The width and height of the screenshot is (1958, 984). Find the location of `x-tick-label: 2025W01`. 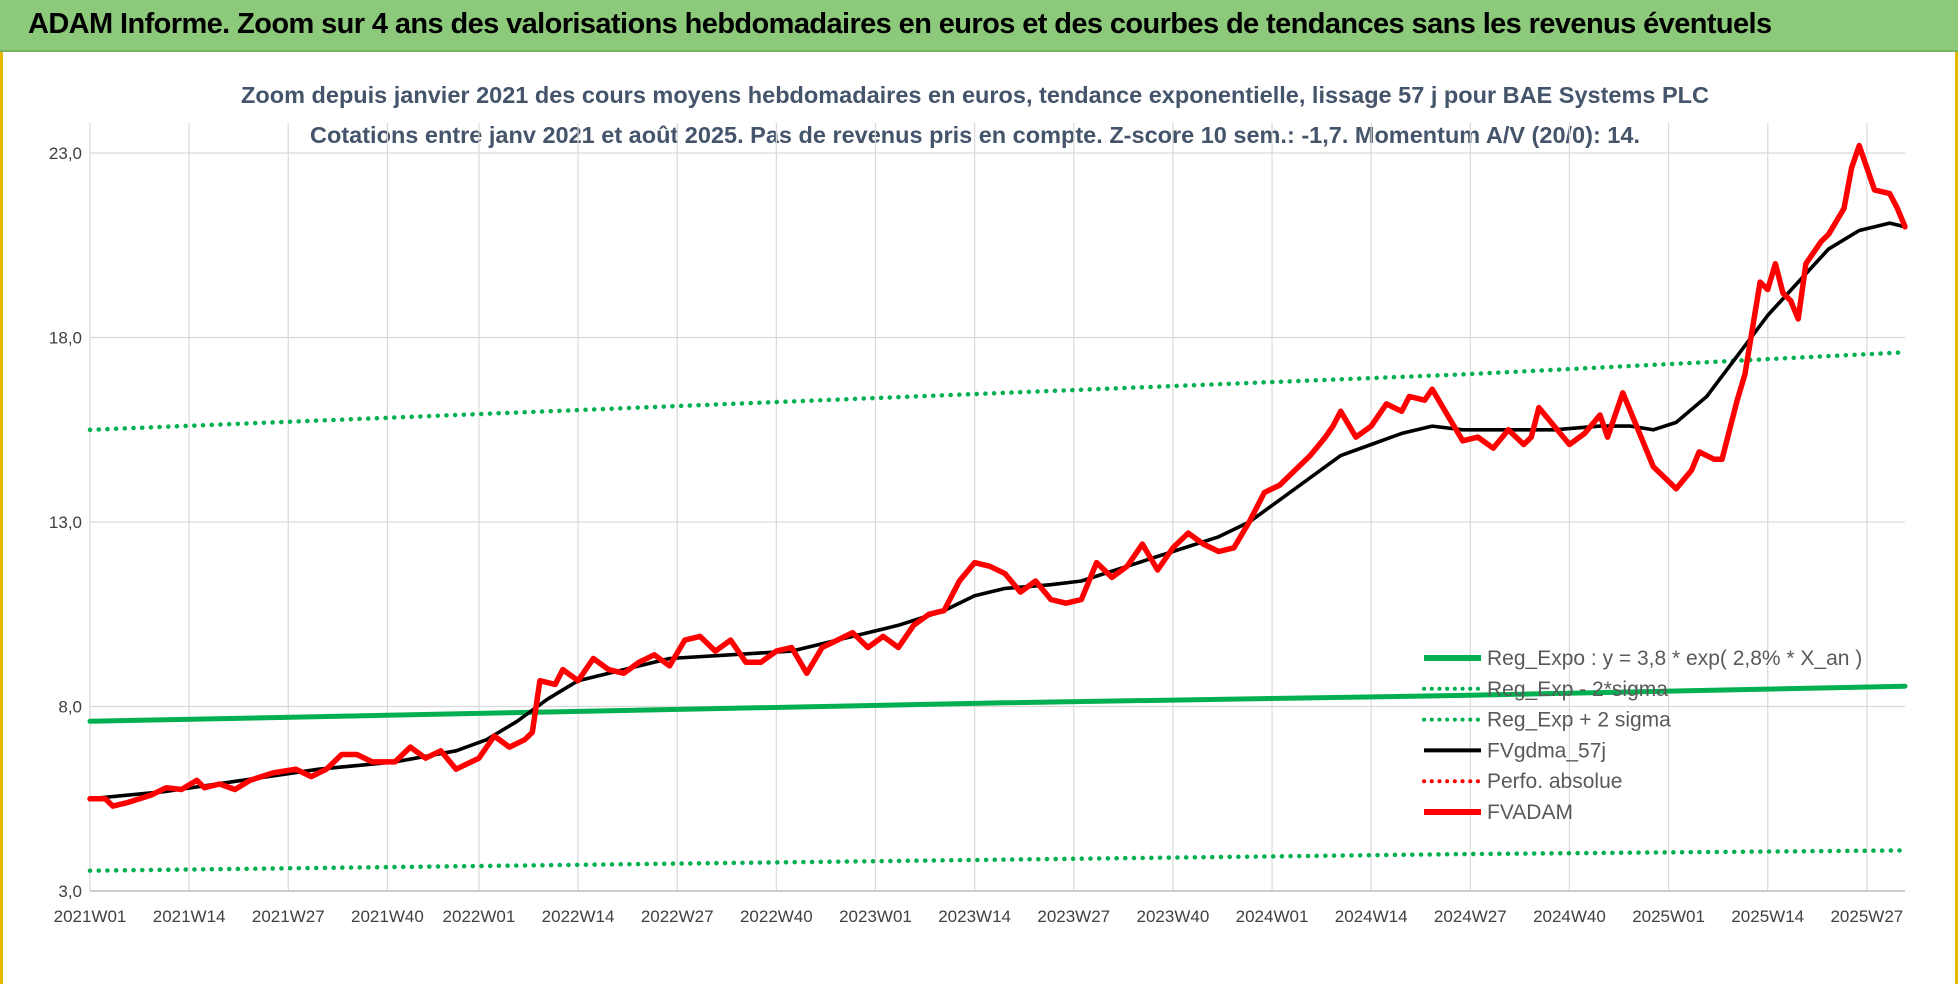

x-tick-label: 2025W01 is located at coordinates (1668, 916).